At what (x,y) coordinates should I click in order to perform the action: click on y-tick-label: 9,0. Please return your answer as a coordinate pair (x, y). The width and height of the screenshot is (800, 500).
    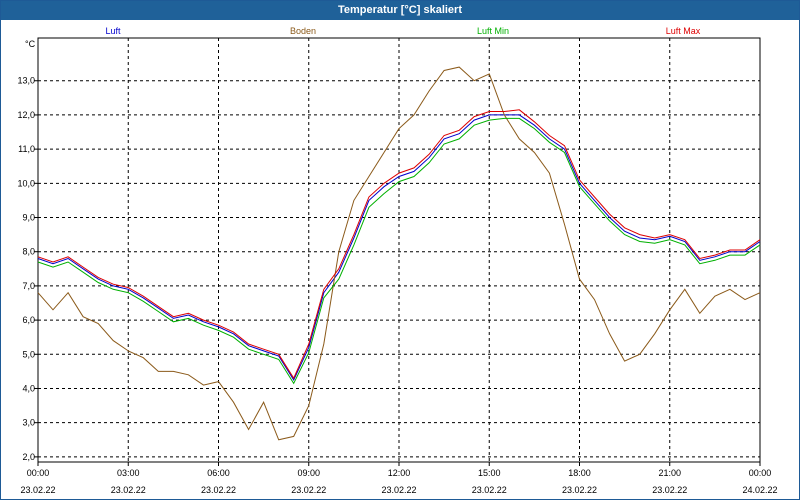
    Looking at the image, I should click on (28, 218).